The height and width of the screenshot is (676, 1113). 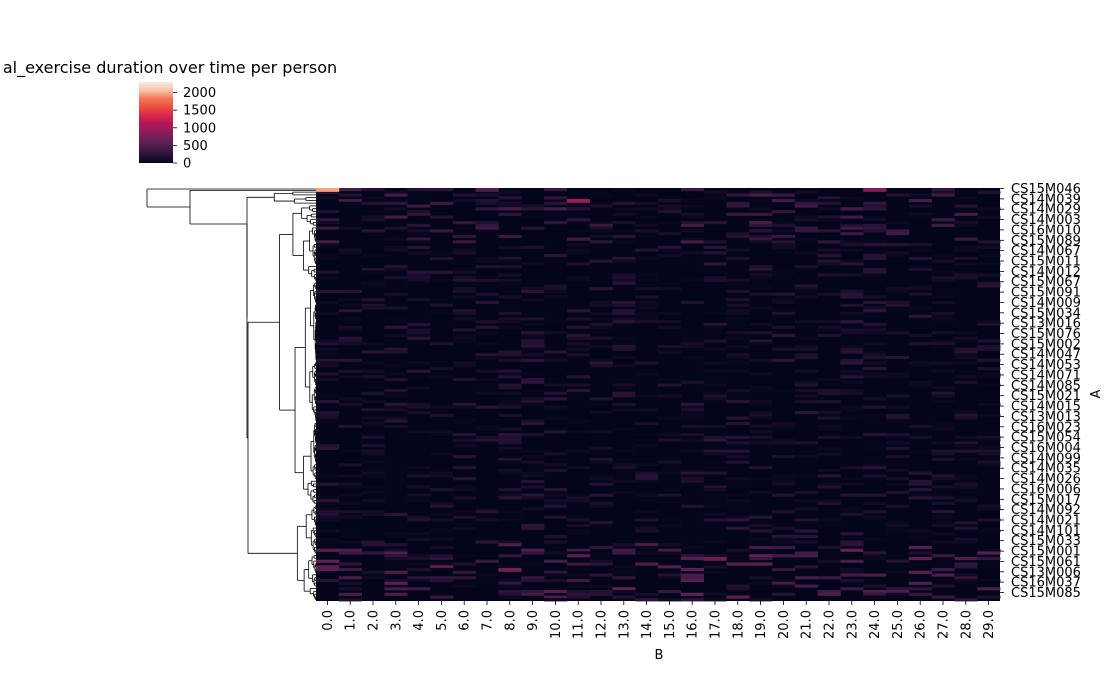 What do you see at coordinates (1046, 458) in the screenshot?
I see `row-tick-label: CS14M099` at bounding box center [1046, 458].